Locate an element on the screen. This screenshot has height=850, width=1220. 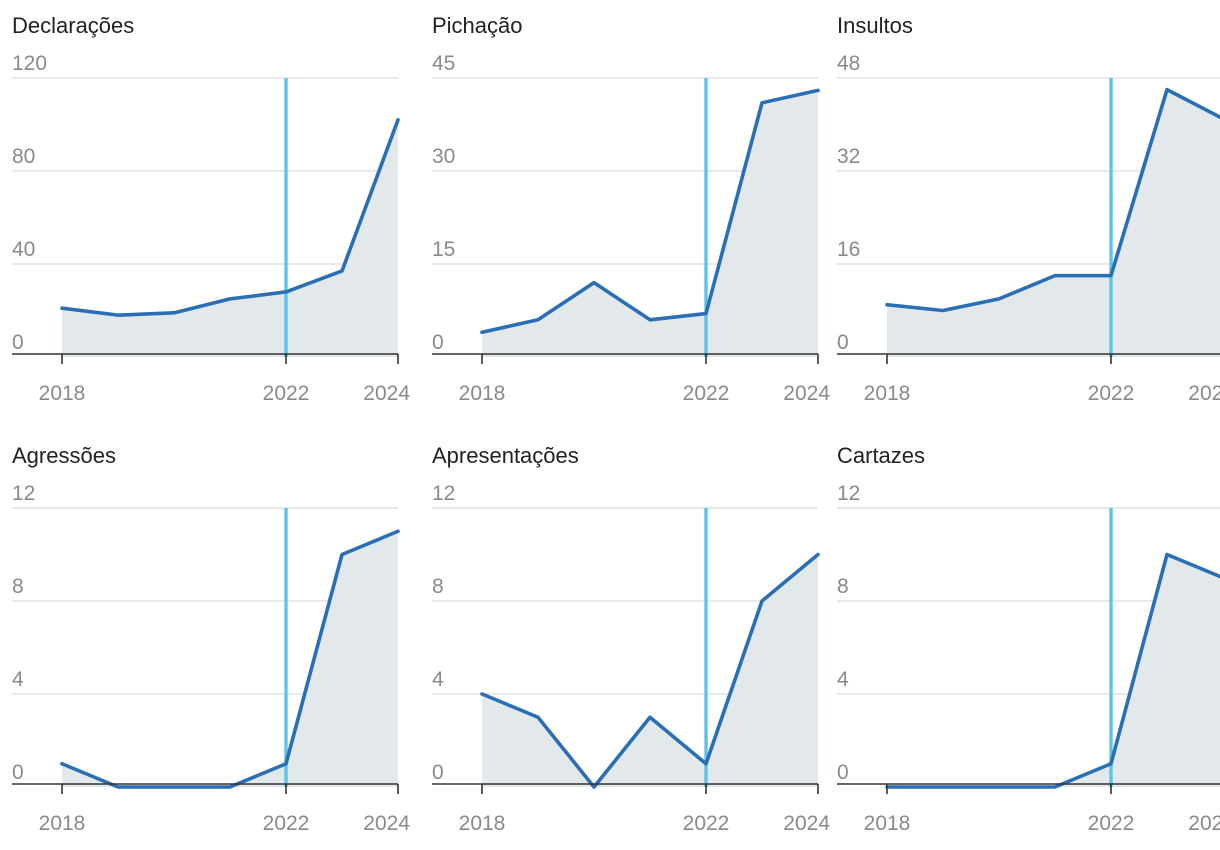
chart-title: Insultos is located at coordinates (875, 25).